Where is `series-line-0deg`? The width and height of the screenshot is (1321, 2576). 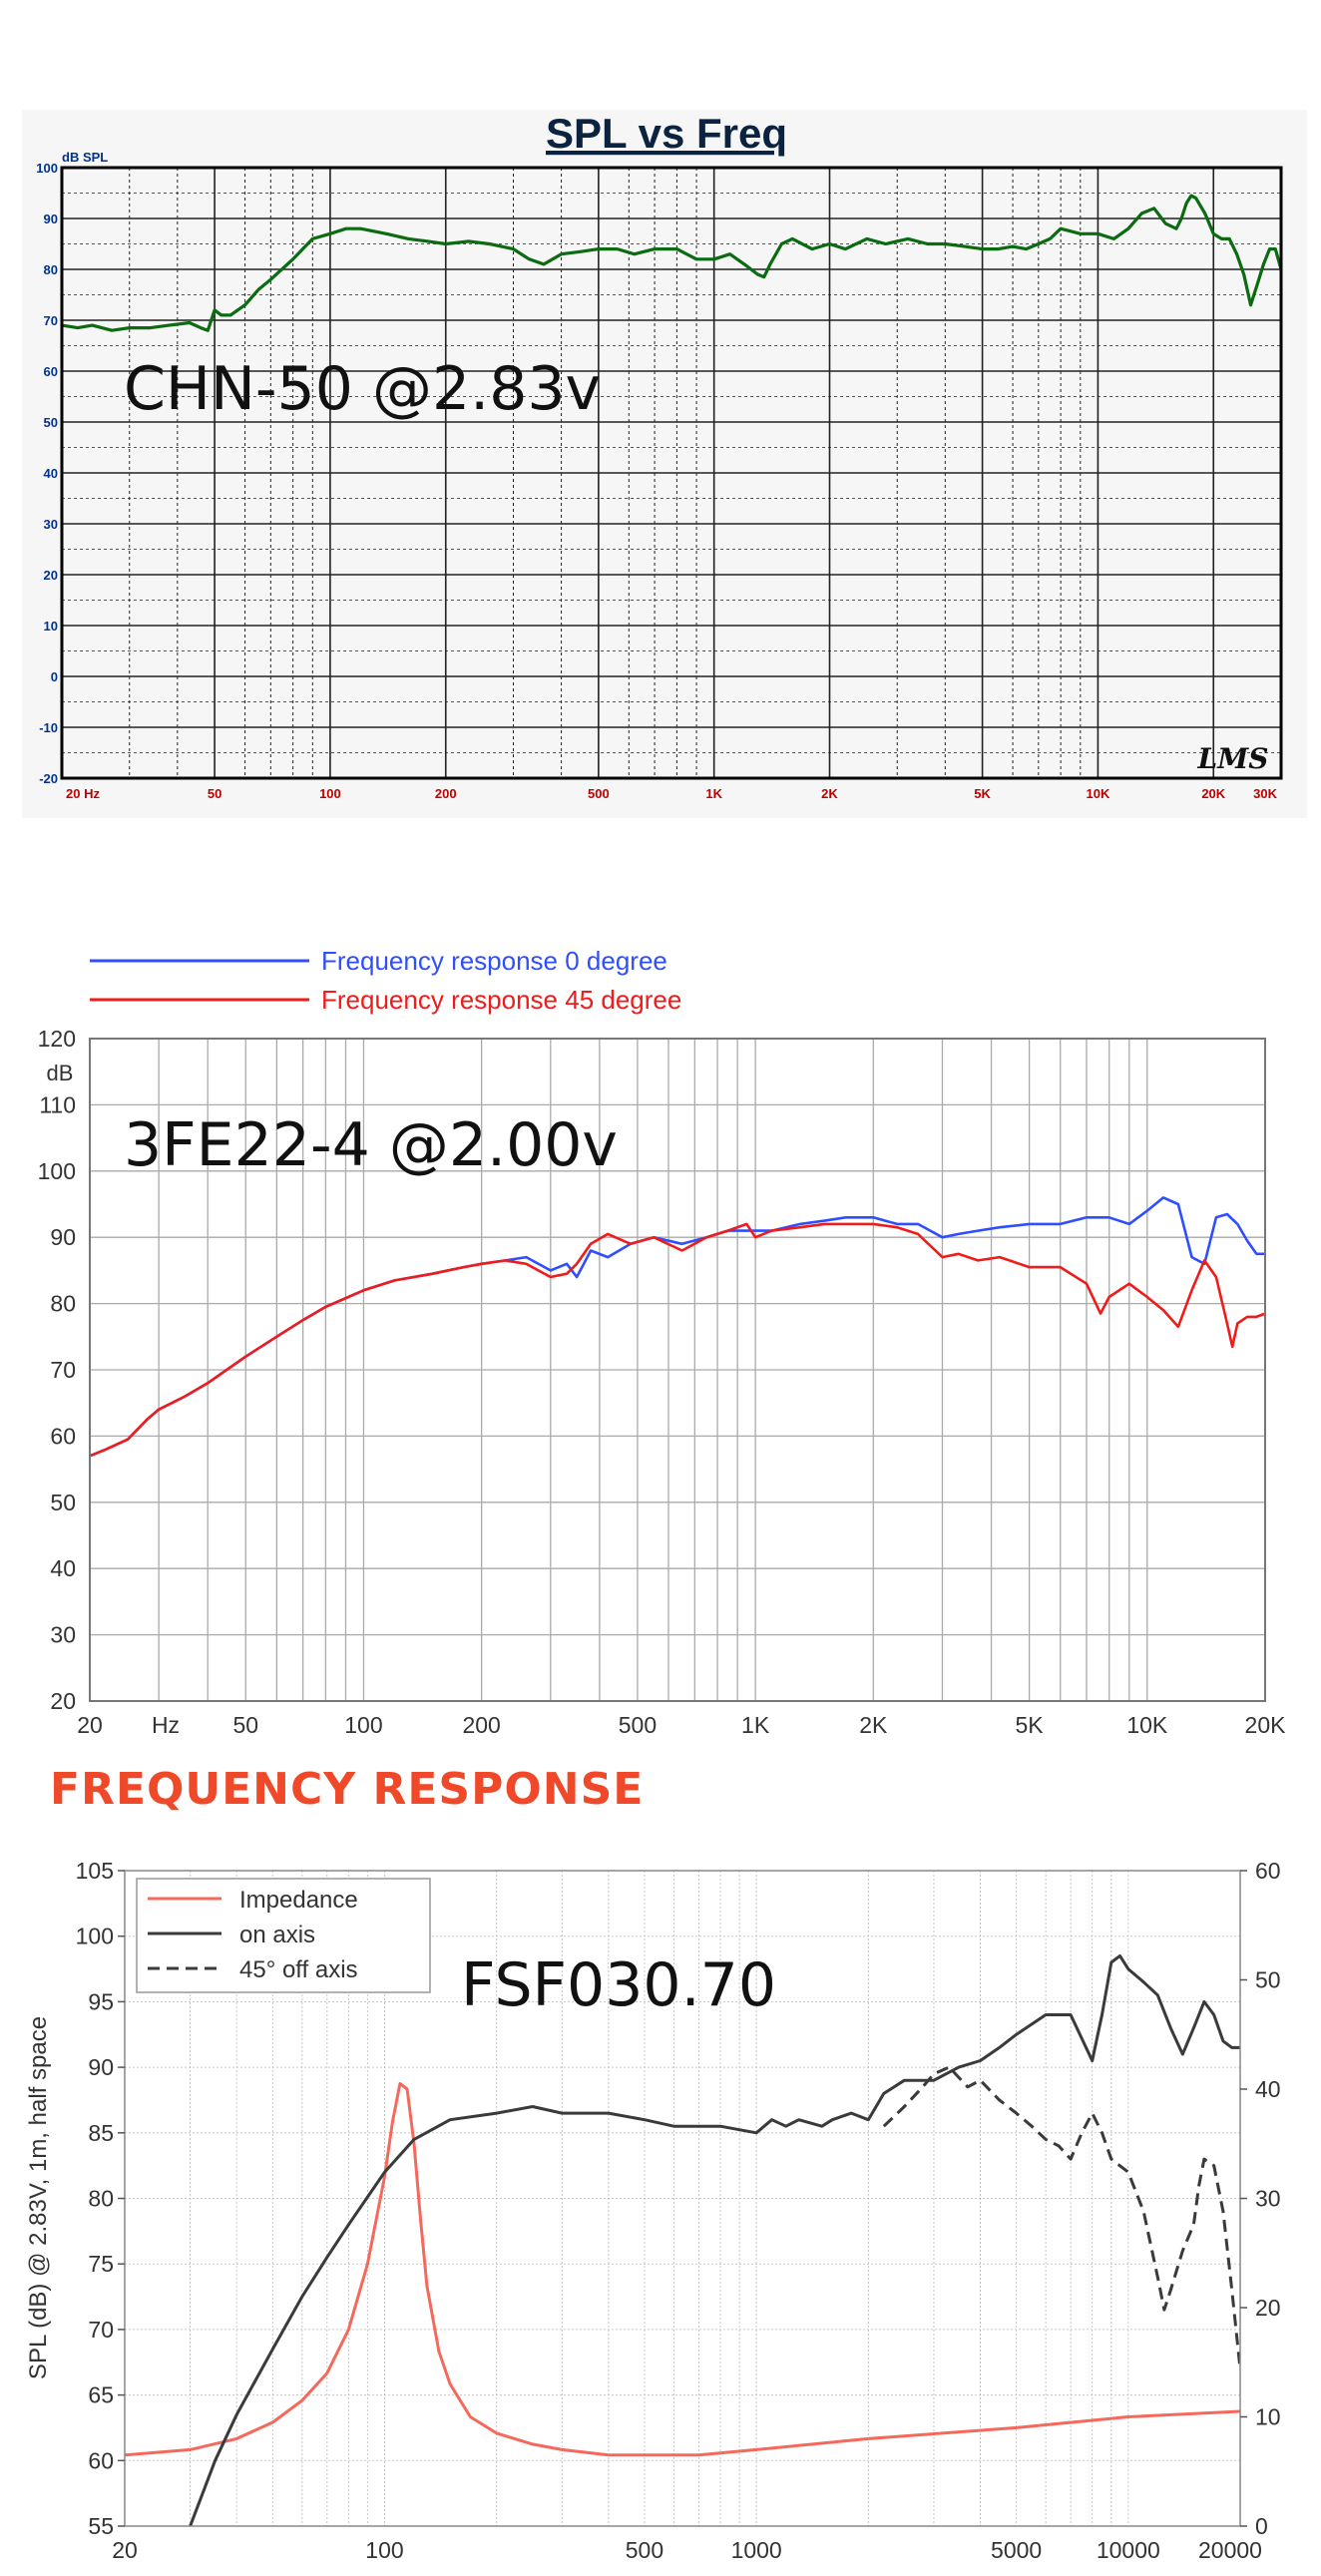 series-line-0deg is located at coordinates (677, 1327).